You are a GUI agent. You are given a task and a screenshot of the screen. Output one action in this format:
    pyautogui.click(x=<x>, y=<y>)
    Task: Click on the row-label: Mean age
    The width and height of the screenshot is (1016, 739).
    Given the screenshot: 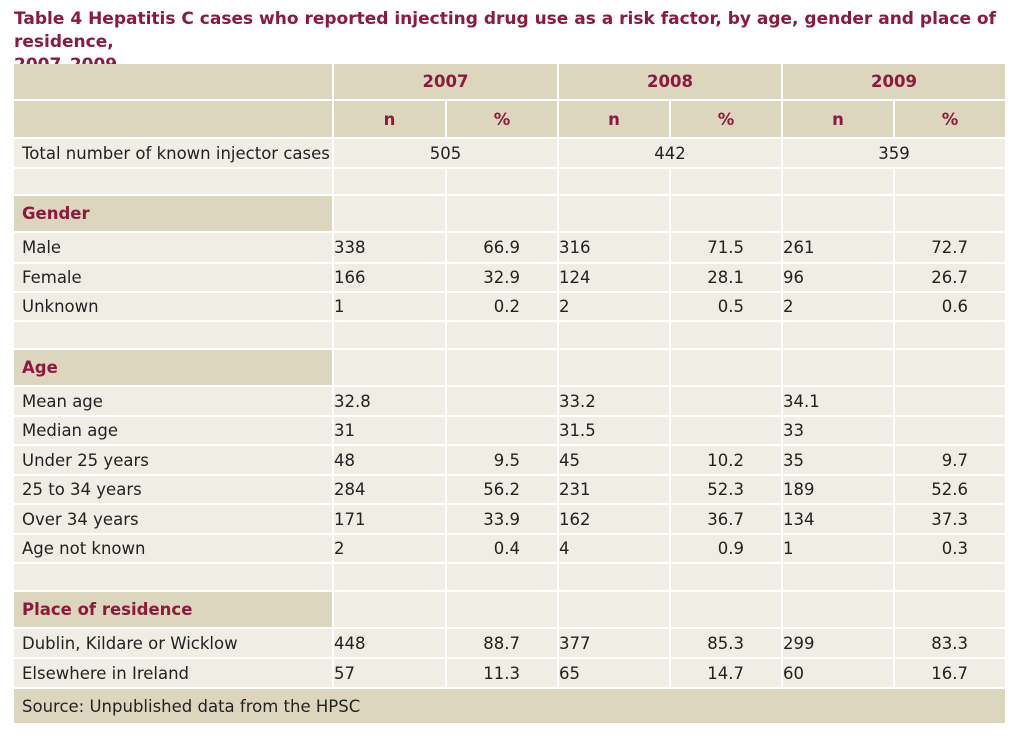 What is the action you would take?
    pyautogui.click(x=173, y=400)
    